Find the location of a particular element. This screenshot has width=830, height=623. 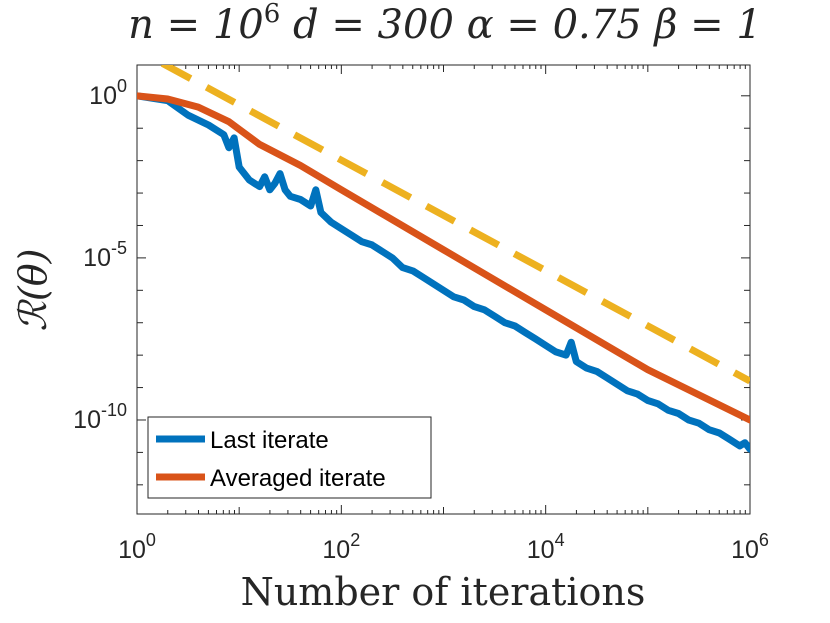

x-tick-label-exponent: 2 is located at coordinates (355, 540).